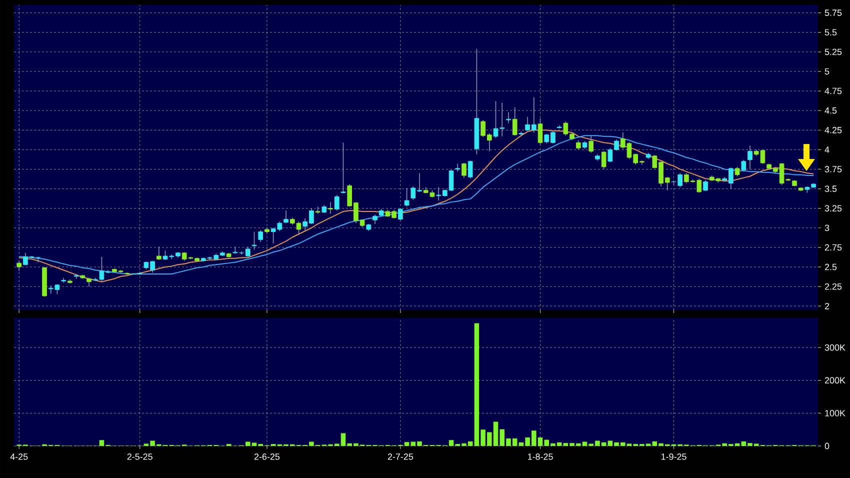 This screenshot has height=478, width=850. What do you see at coordinates (833, 208) in the screenshot?
I see `y-tick-label: 3.25` at bounding box center [833, 208].